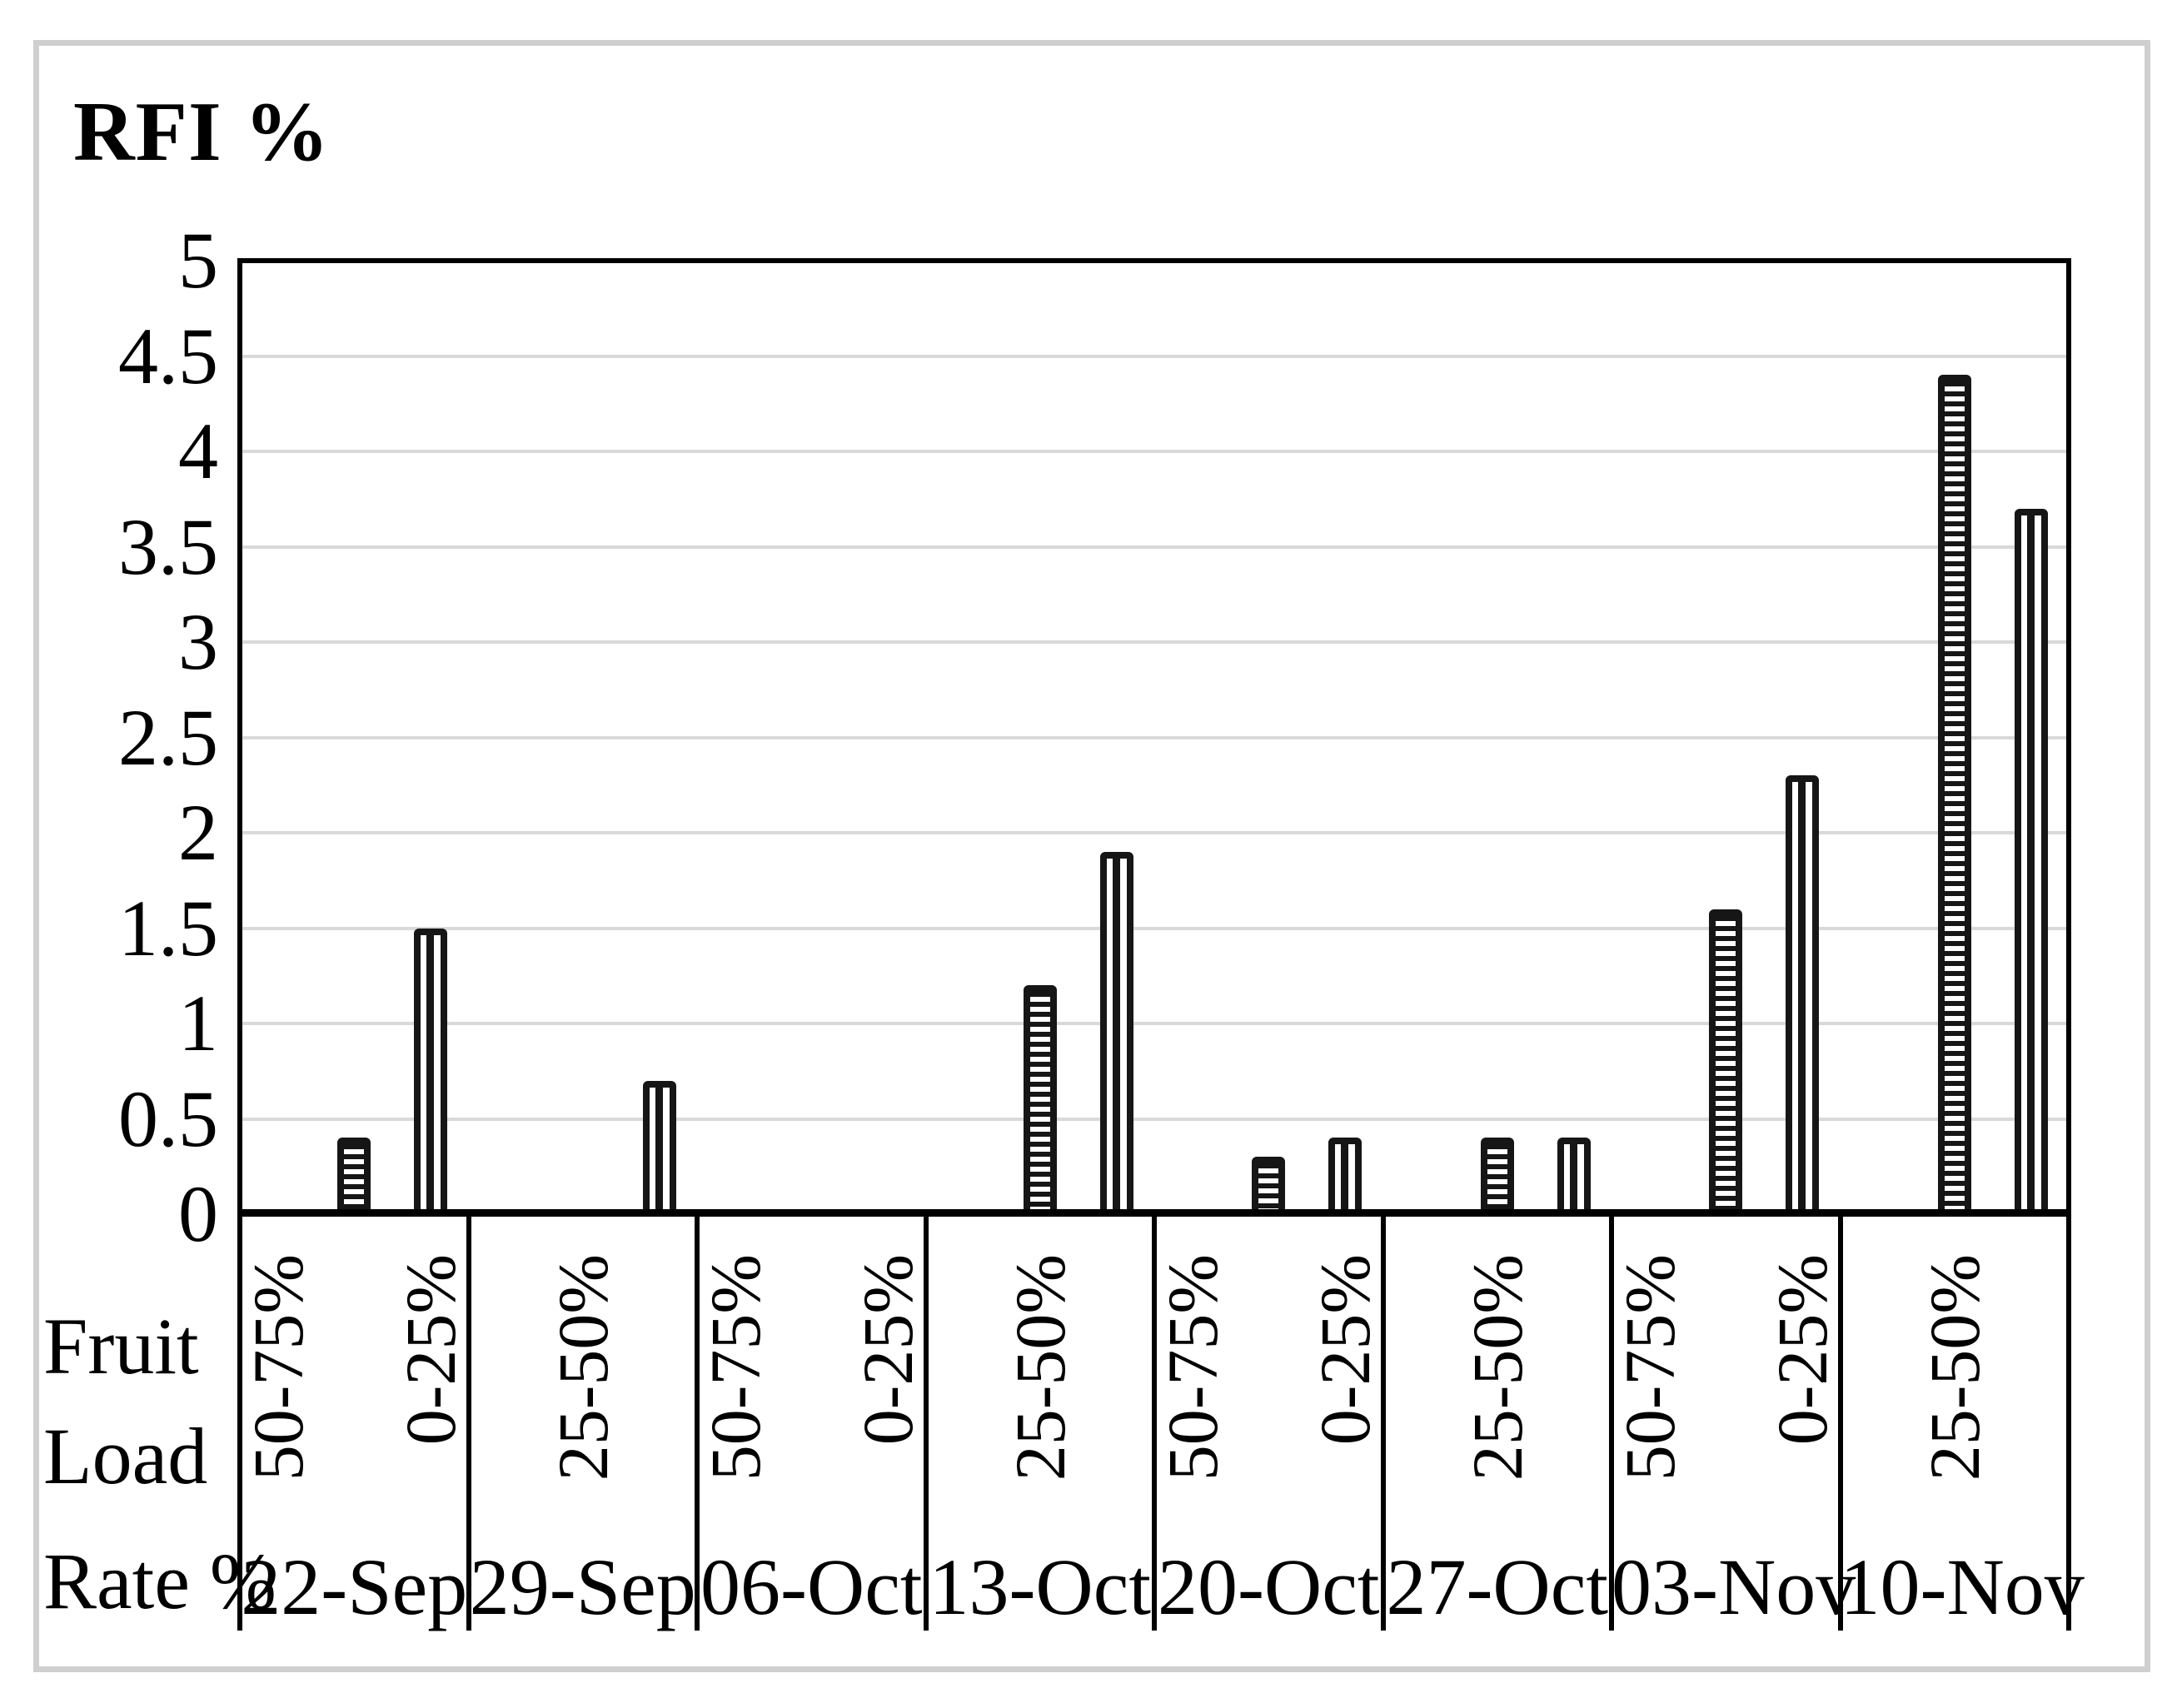 The height and width of the screenshot is (1708, 2177). Describe the element at coordinates (121, 1346) in the screenshot. I see `x-axis-title-line-1: Fruit` at that location.